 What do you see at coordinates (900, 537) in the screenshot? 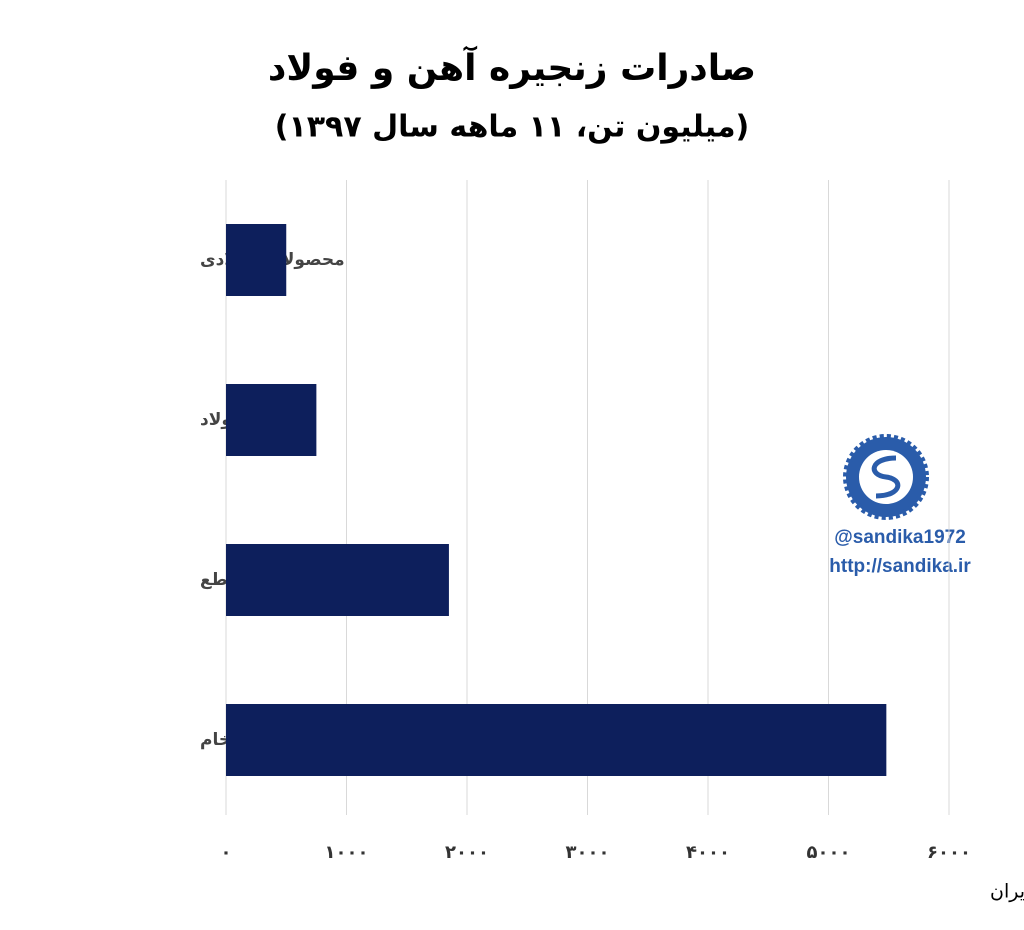
I see `watermark: @sandika1972` at bounding box center [900, 537].